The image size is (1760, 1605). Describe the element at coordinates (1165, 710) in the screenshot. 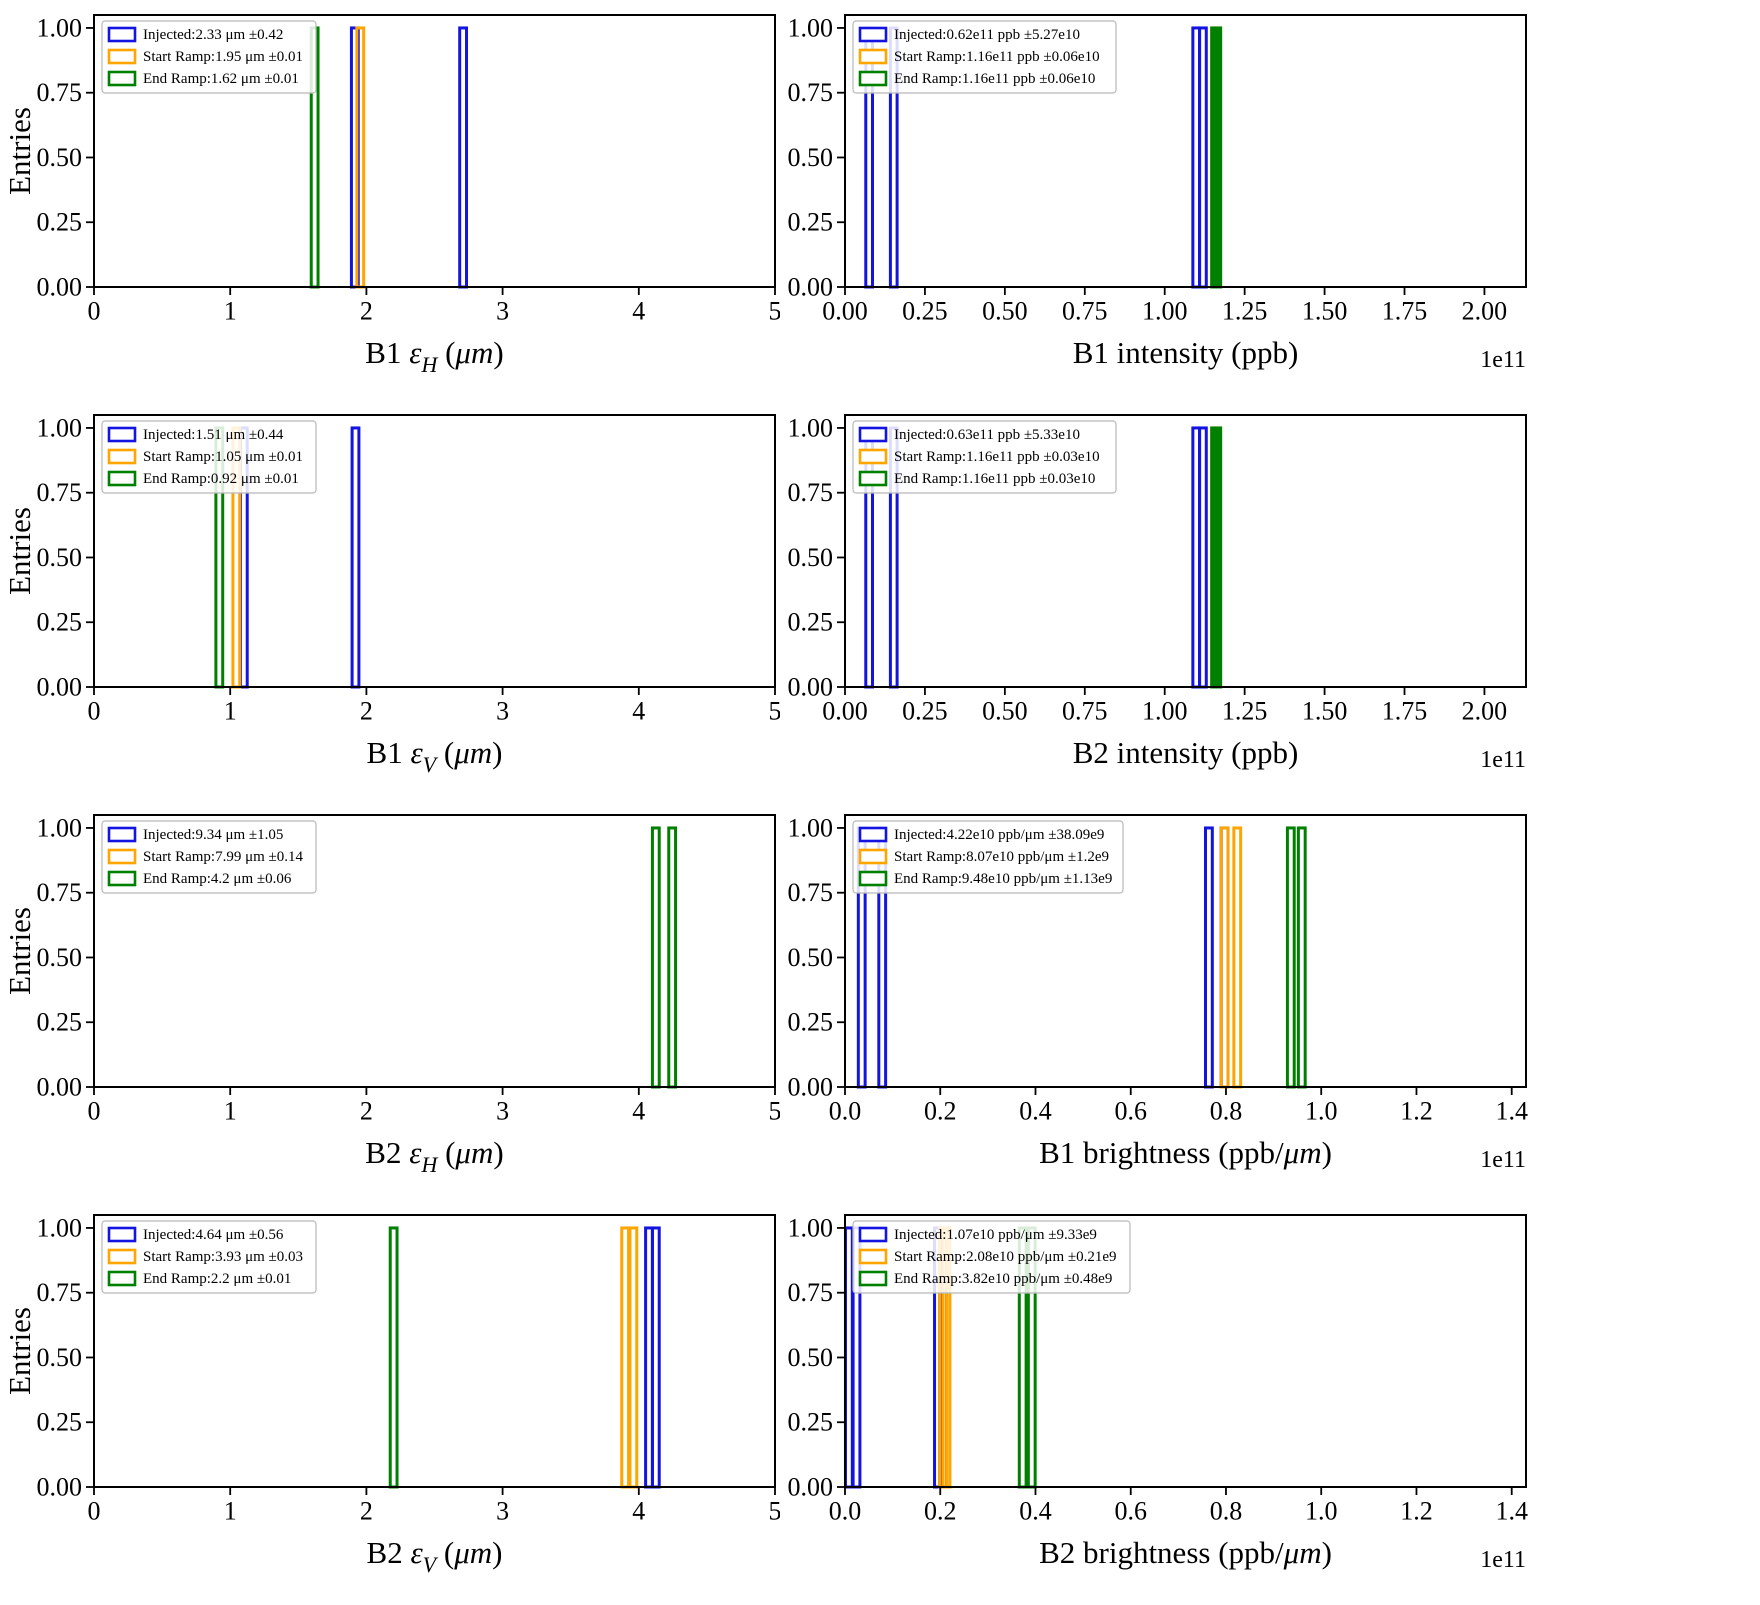

I see `x-tick-label: 1.00` at that location.